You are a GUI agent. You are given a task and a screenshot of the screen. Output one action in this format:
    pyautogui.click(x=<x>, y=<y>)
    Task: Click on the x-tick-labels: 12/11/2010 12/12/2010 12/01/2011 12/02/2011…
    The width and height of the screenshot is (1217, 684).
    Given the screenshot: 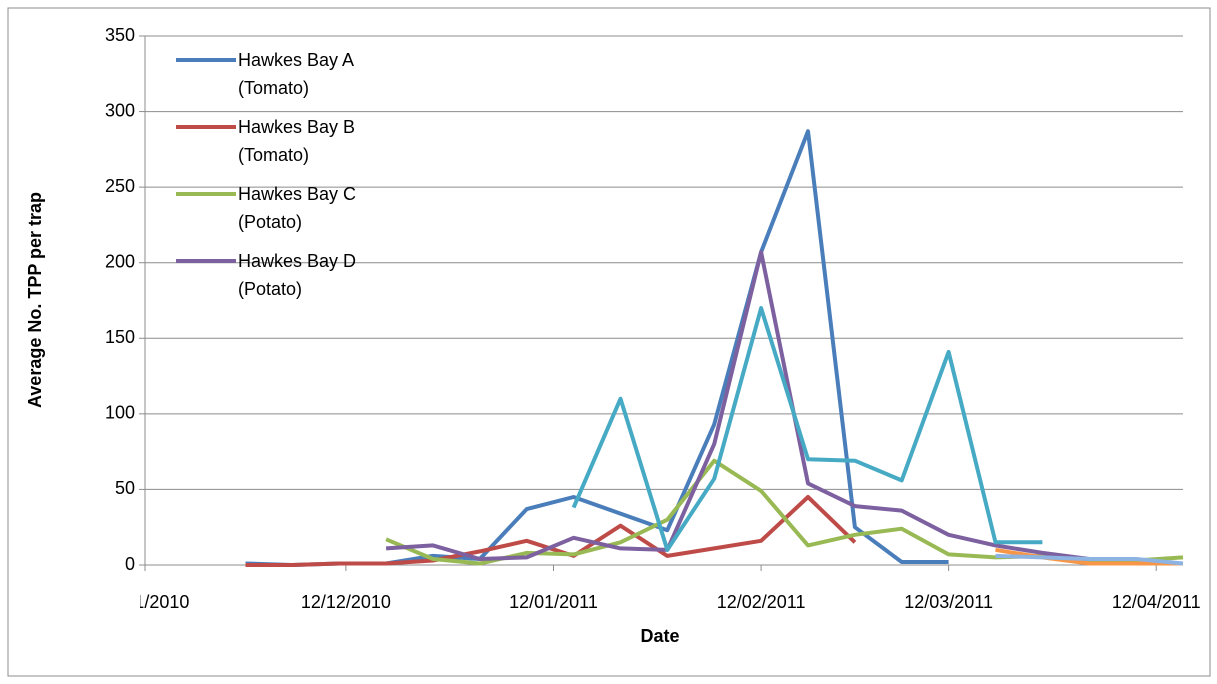 What is the action you would take?
    pyautogui.click(x=651, y=602)
    